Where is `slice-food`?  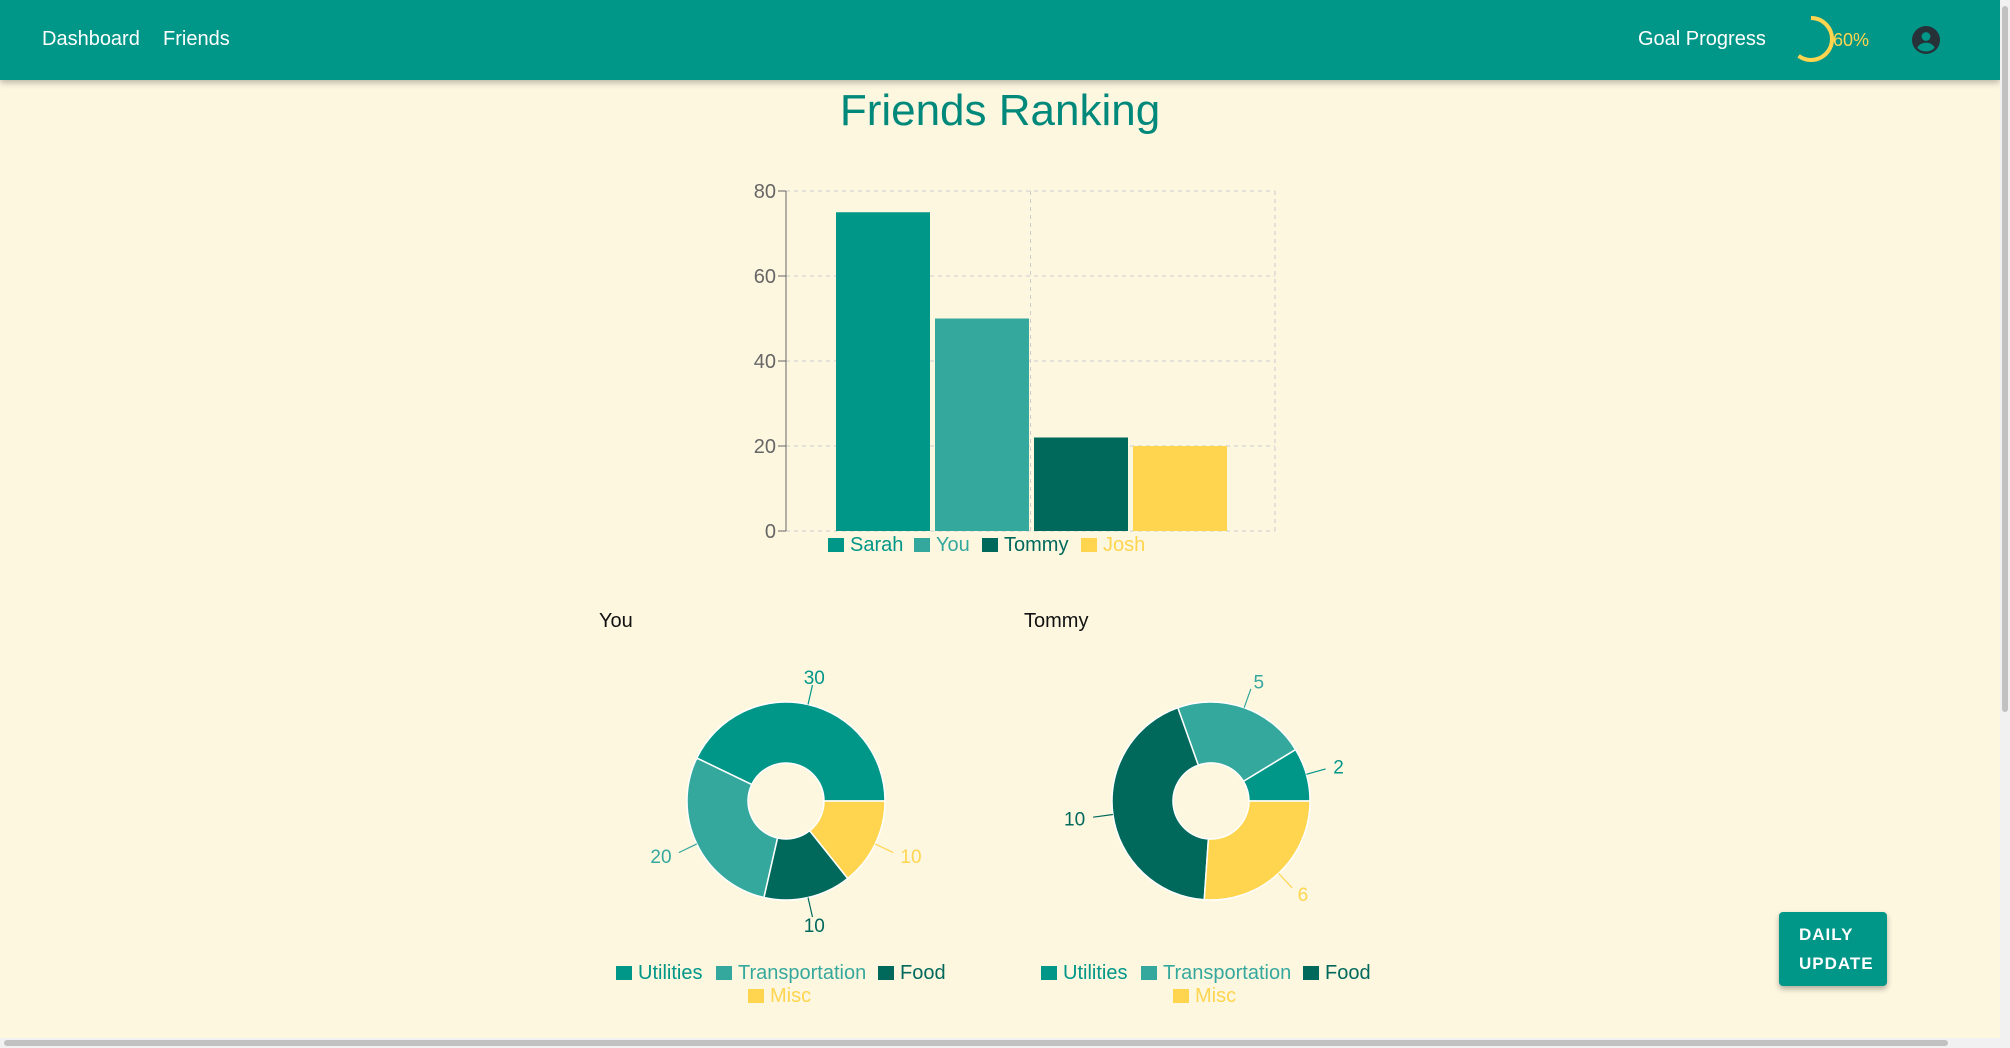 slice-food is located at coordinates (1160, 803).